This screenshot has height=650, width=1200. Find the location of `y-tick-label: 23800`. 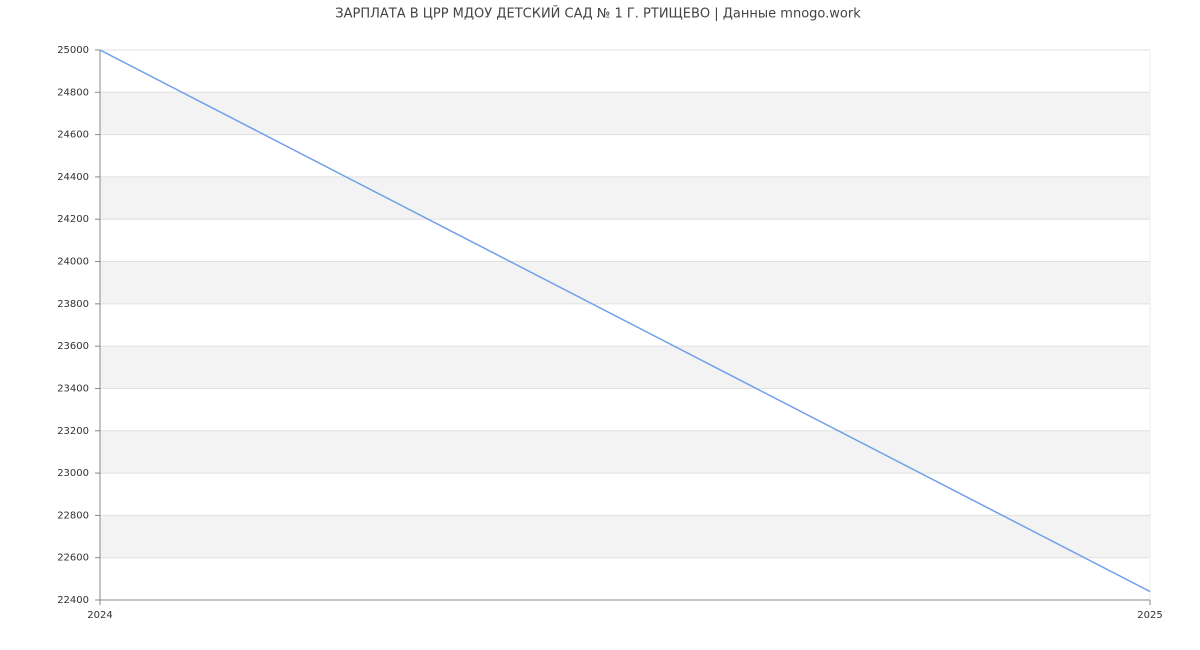

y-tick-label: 23800 is located at coordinates (73, 304).